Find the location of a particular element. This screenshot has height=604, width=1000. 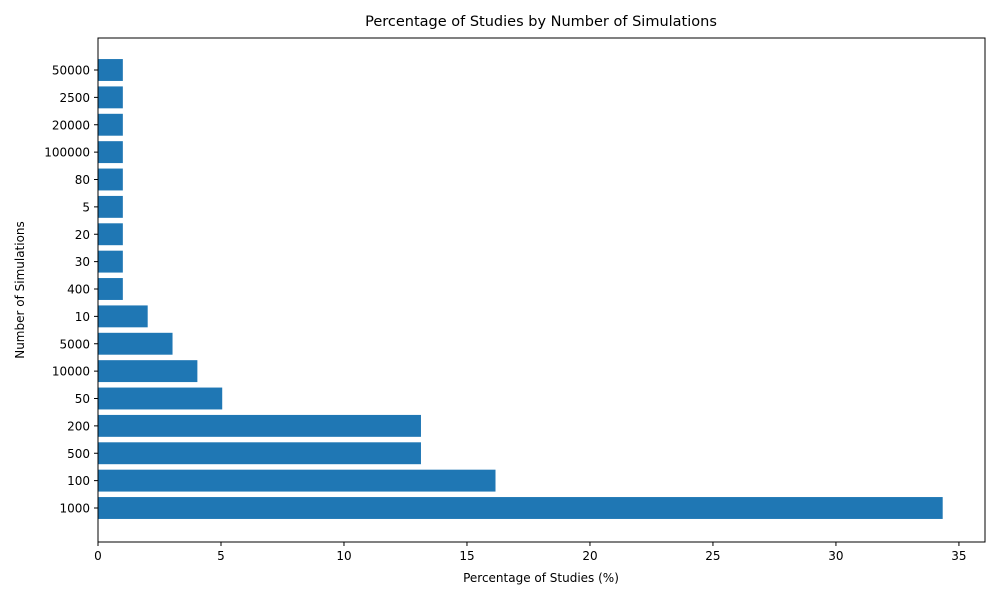

x-tick-label: 30 is located at coordinates (835, 556).